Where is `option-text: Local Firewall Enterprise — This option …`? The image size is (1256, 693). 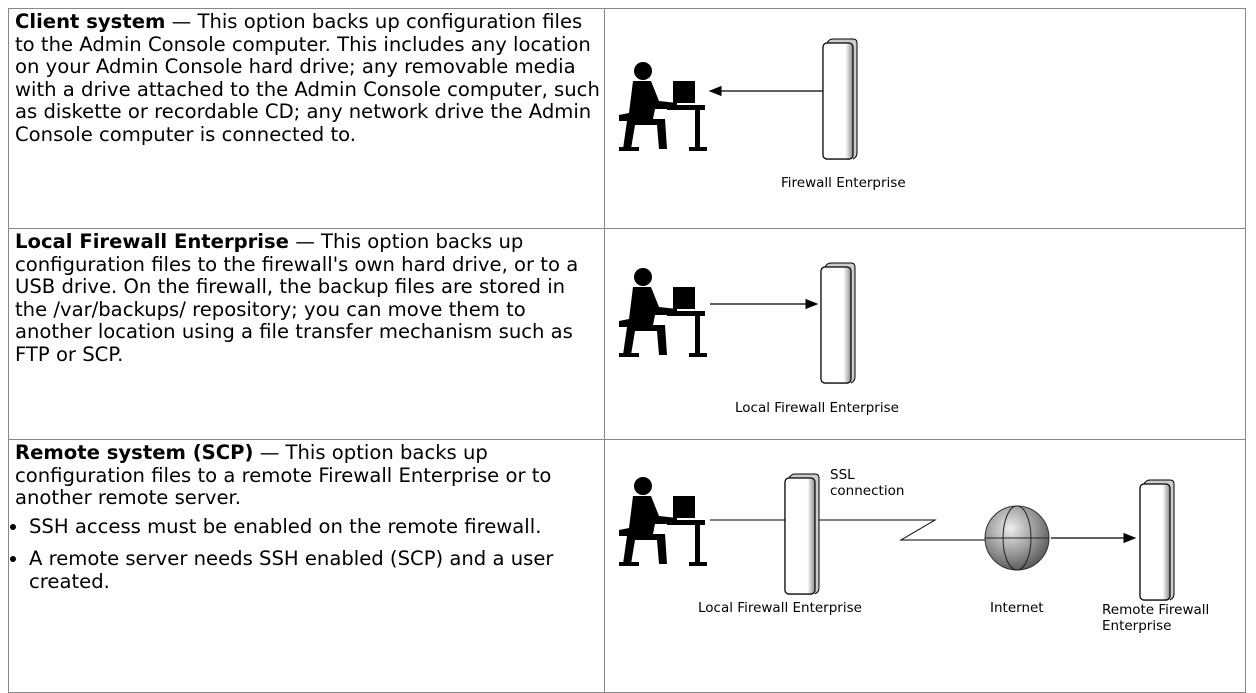
option-text: Local Firewall Enterprise — This option … is located at coordinates (306, 298).